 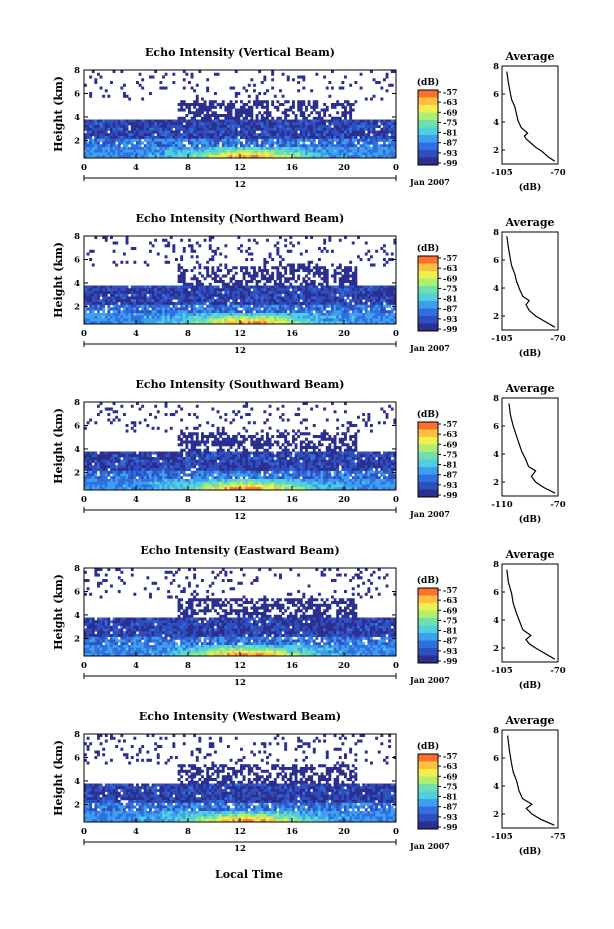 What do you see at coordinates (557, 837) in the screenshot?
I see `average-x-tick-label: -75` at bounding box center [557, 837].